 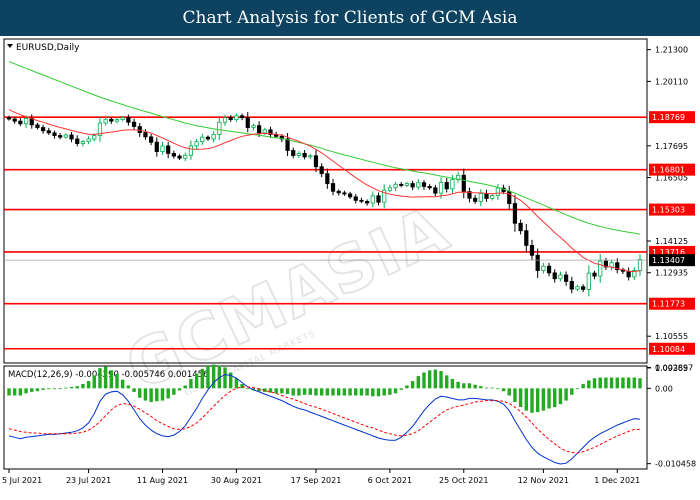 I want to click on price-tick-label: 1.20110, so click(x=671, y=81).